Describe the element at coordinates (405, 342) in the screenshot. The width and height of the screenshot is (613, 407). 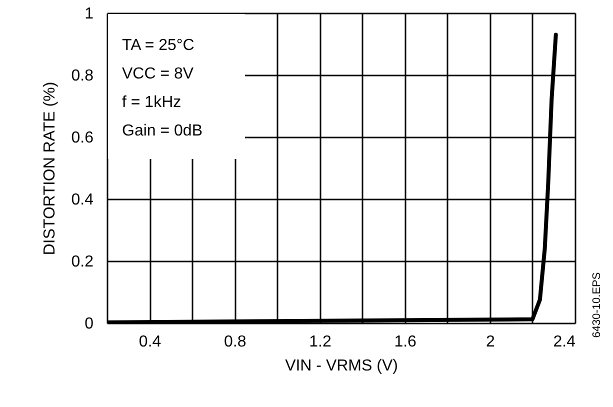
I see `x-tick-label: 1.6` at that location.